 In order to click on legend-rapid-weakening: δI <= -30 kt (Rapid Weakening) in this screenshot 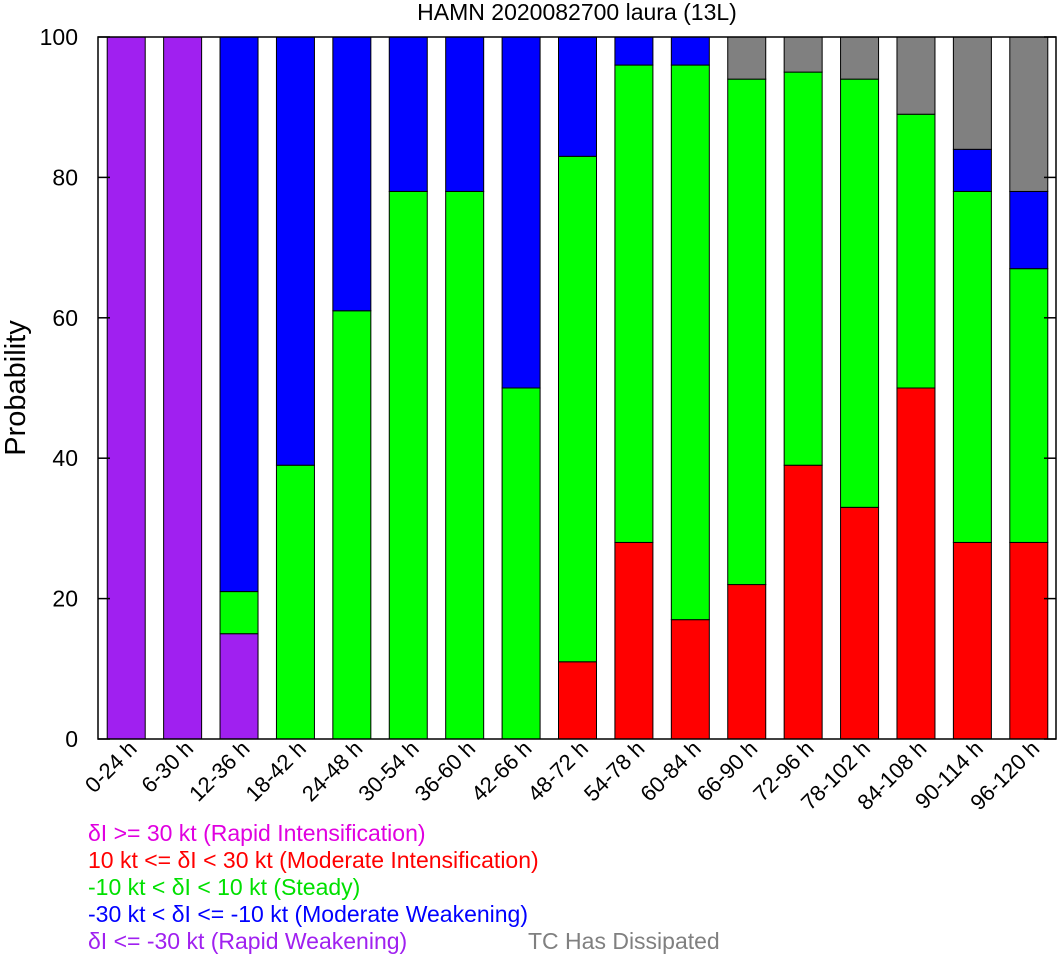, I will do `click(248, 941)`.